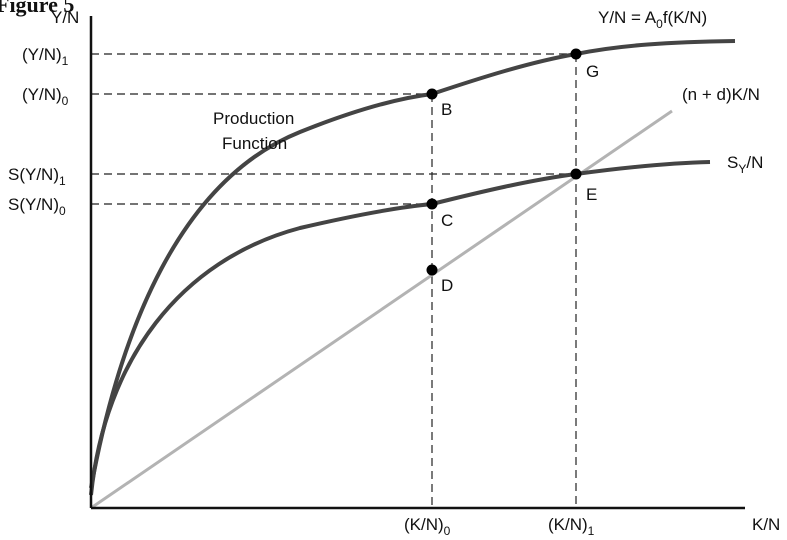  What do you see at coordinates (37, 206) in the screenshot?
I see `y-tick-sy0: S(Y/N)0` at bounding box center [37, 206].